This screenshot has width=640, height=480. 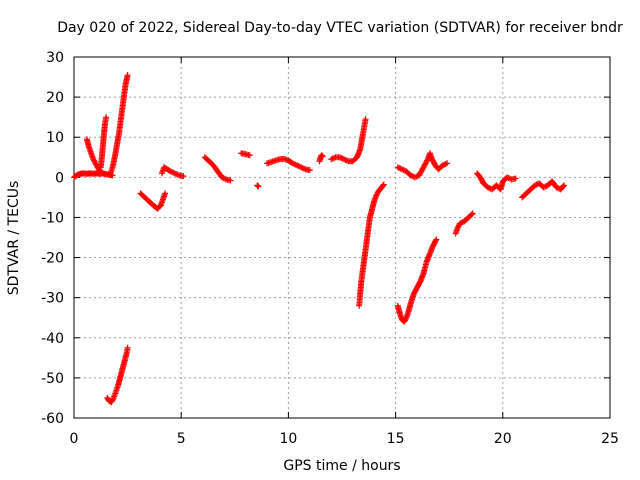 I want to click on y-tick-label: -30, so click(x=52, y=299).